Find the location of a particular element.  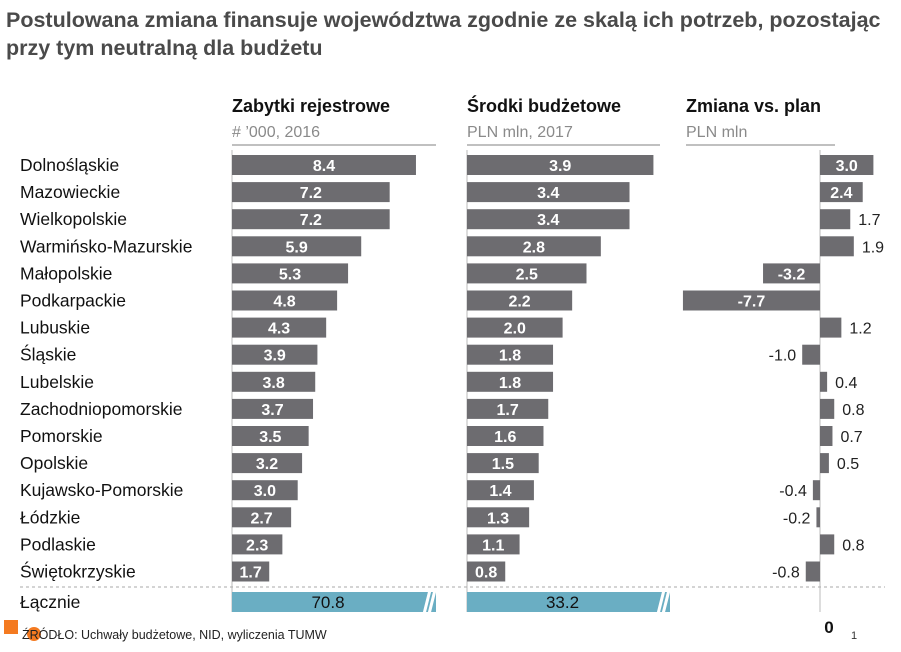

column-subtitle-1: # ’000, 2016 is located at coordinates (276, 132).